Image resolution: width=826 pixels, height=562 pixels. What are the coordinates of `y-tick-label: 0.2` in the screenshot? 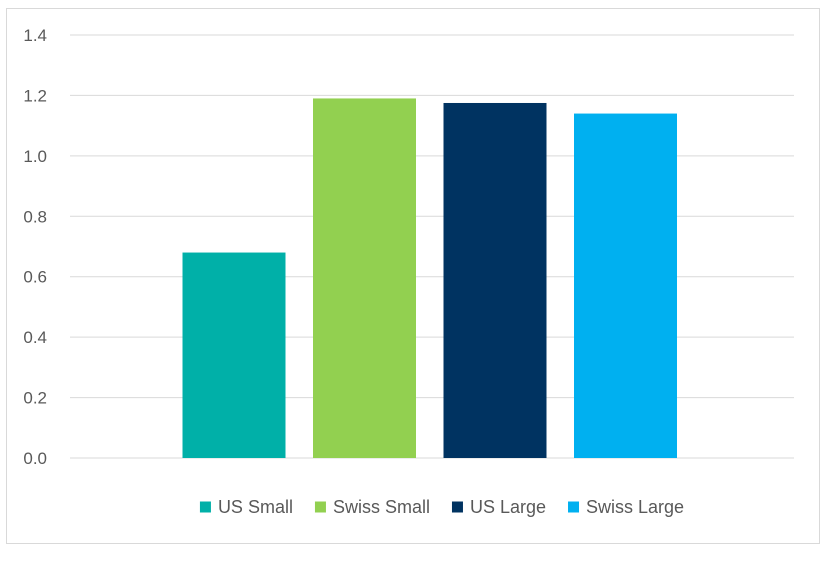 It's located at (35, 398).